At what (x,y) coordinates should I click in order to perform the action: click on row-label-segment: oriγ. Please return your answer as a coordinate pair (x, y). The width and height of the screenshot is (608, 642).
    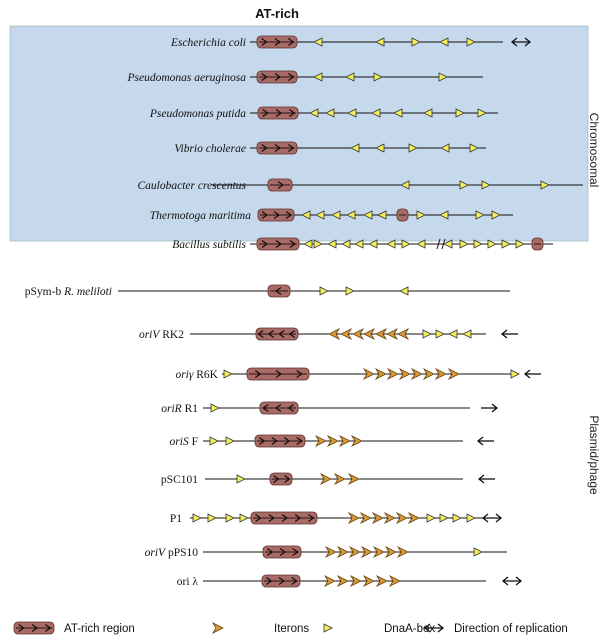
    Looking at the image, I should click on (184, 375).